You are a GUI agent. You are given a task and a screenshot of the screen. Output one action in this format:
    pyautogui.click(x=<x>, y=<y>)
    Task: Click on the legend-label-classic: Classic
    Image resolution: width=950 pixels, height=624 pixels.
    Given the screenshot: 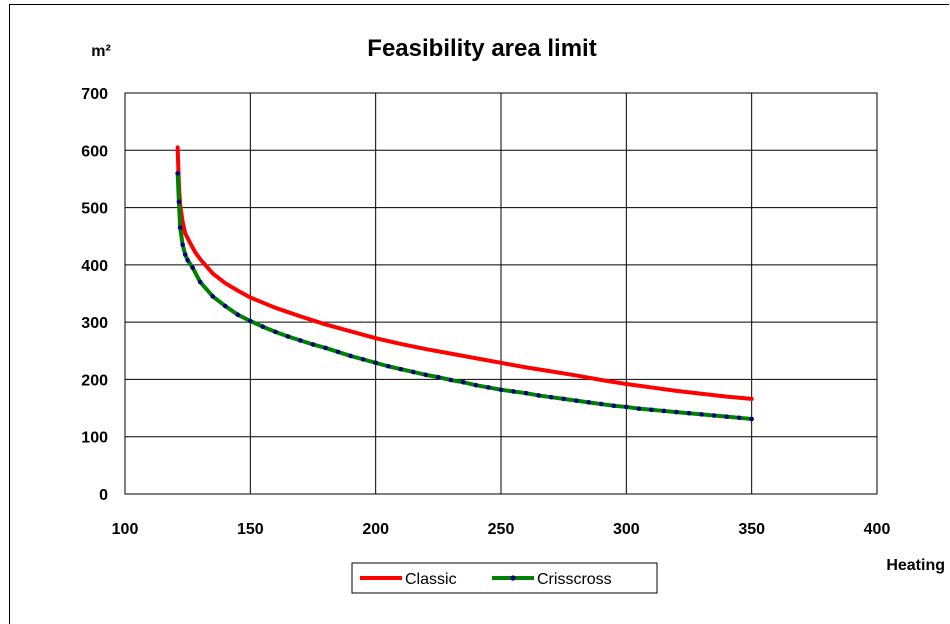 What is the action you would take?
    pyautogui.click(x=431, y=579)
    